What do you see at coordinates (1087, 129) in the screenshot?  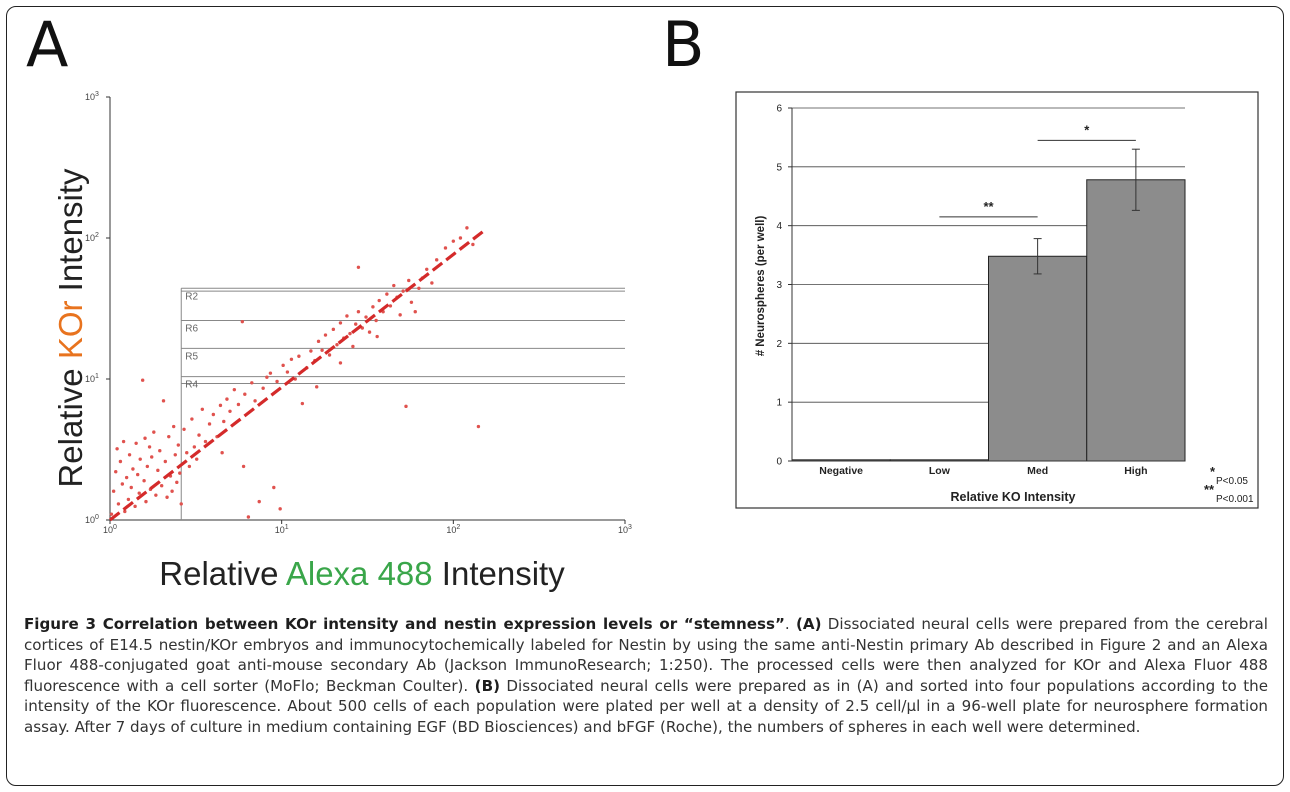 I see `significance-stars: *` at bounding box center [1087, 129].